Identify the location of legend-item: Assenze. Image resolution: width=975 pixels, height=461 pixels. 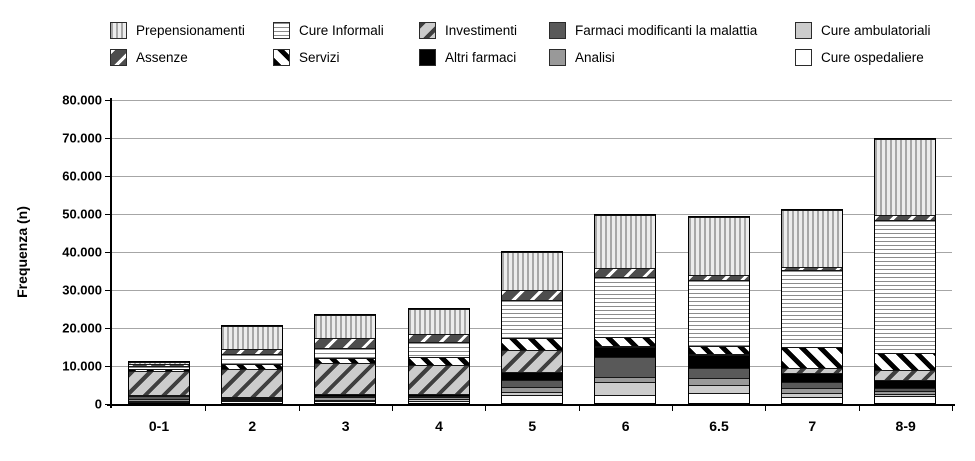
(191, 57).